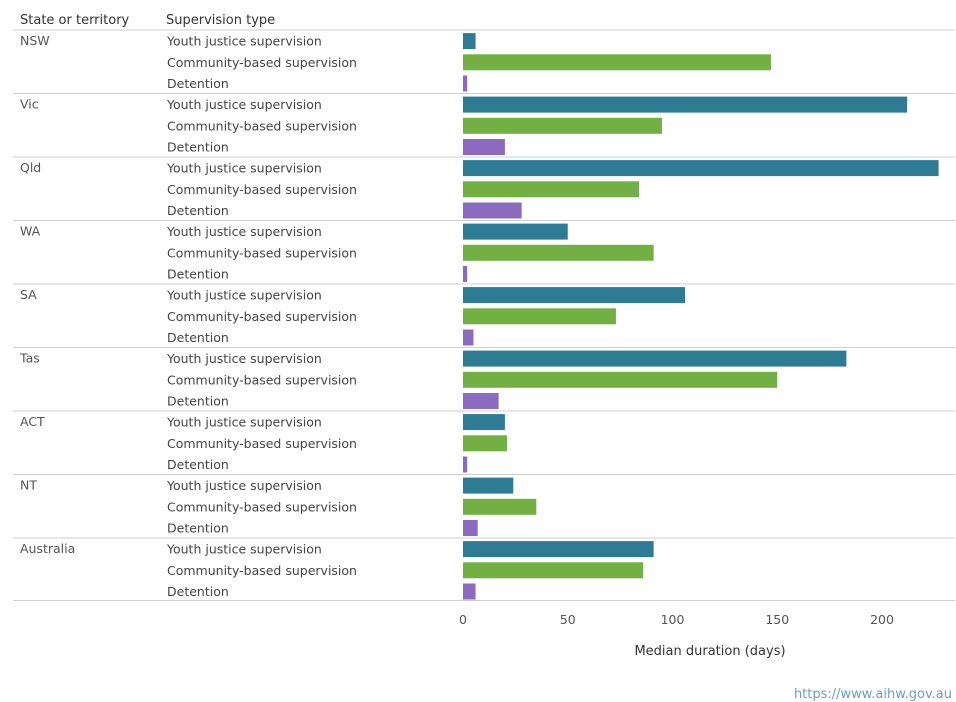 This screenshot has width=956, height=702. Describe the element at coordinates (262, 506) in the screenshot. I see `series-label-nt-1: Community-based supervision` at that location.